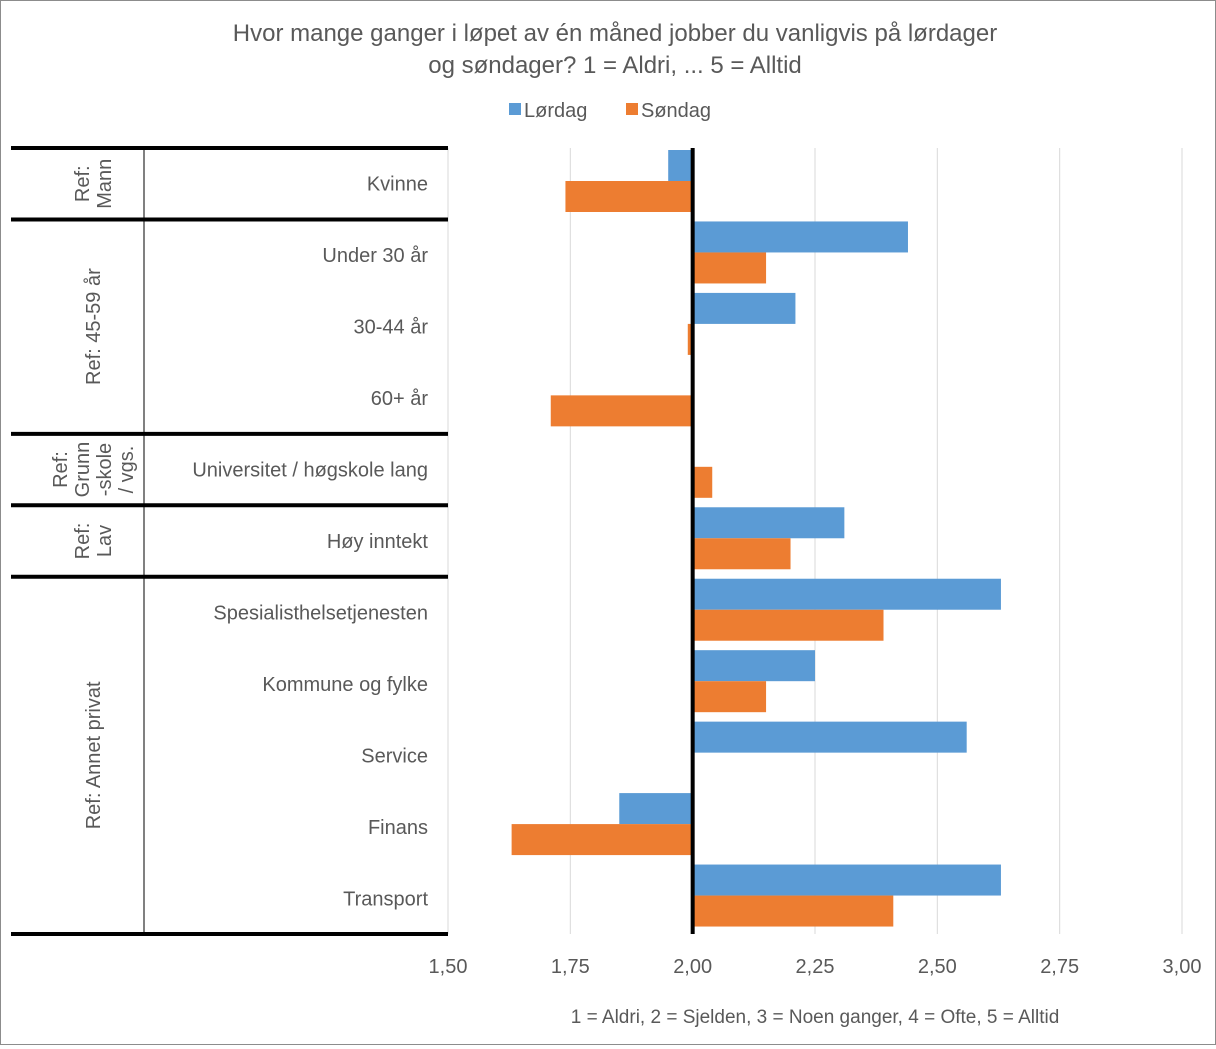 This screenshot has height=1049, width=1216. Describe the element at coordinates (391, 328) in the screenshot. I see `category-label: 30-44 år` at that location.